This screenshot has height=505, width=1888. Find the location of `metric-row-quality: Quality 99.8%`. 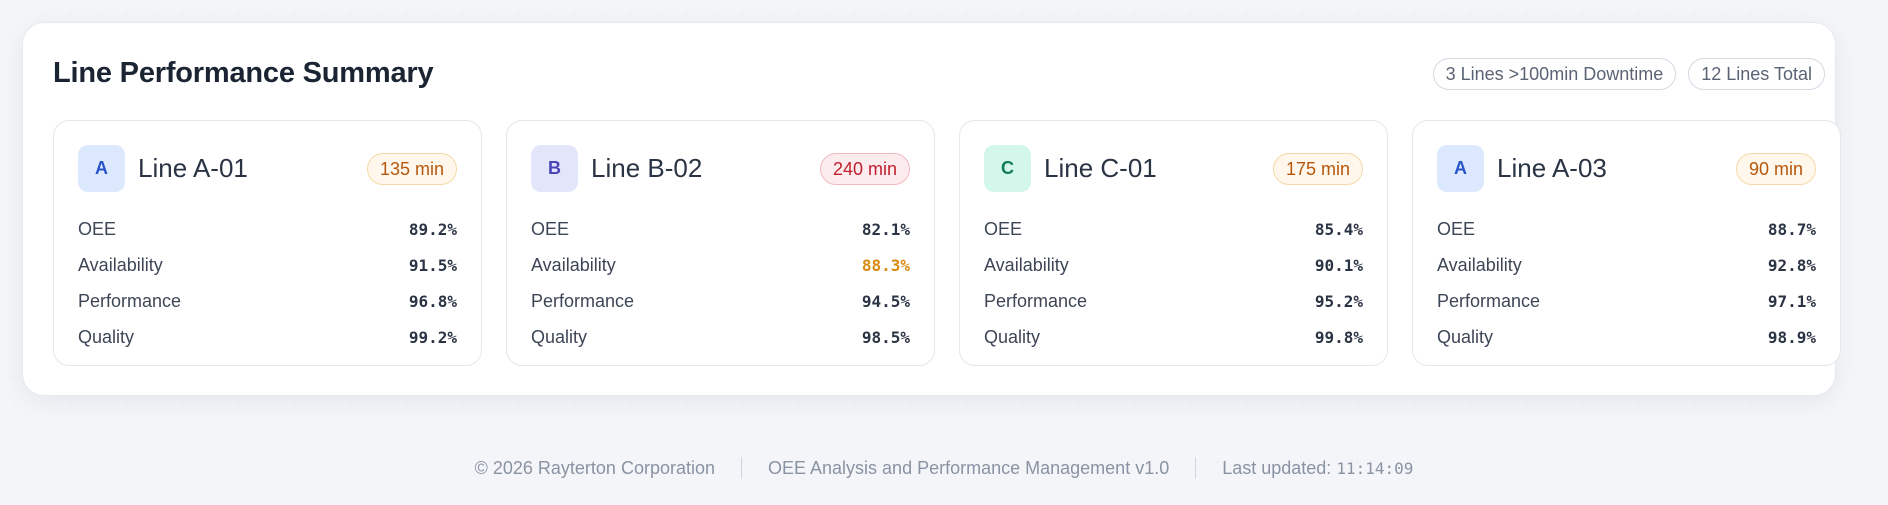

metric-row-quality: Quality 99.8% is located at coordinates (1173, 337).